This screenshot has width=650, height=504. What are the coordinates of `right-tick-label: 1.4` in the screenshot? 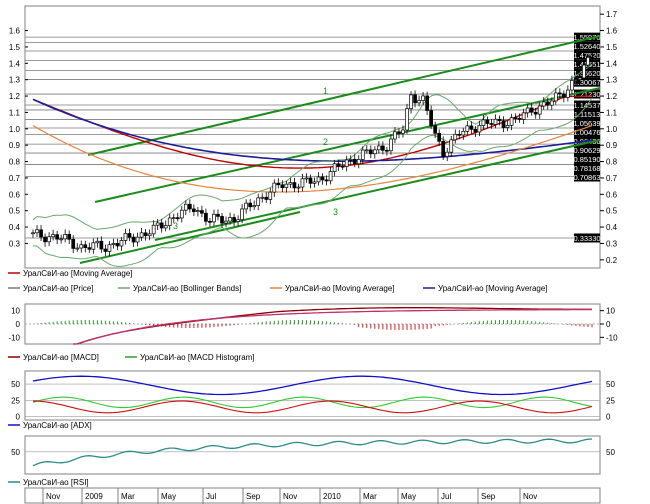 It's located at (612, 63).